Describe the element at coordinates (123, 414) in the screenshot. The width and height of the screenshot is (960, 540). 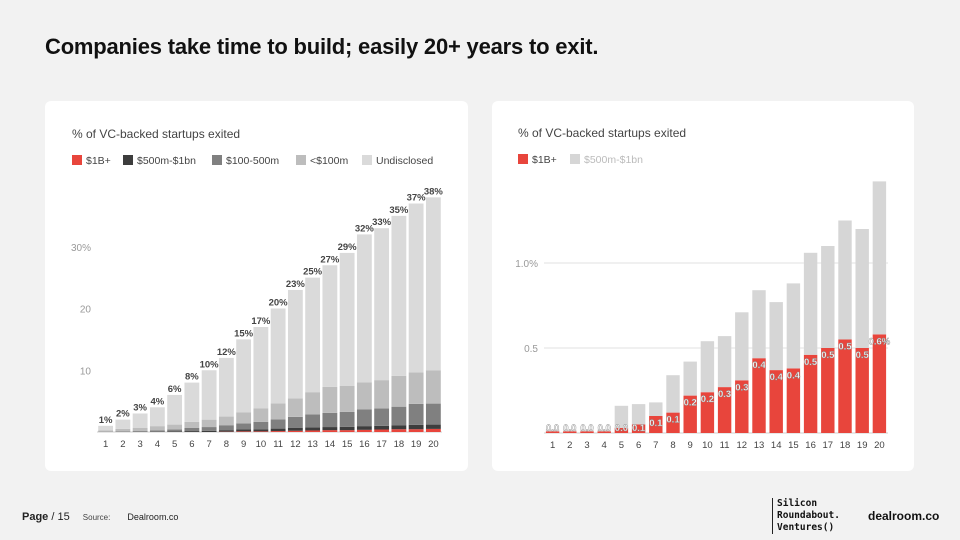
I see `total-label: 2%` at that location.